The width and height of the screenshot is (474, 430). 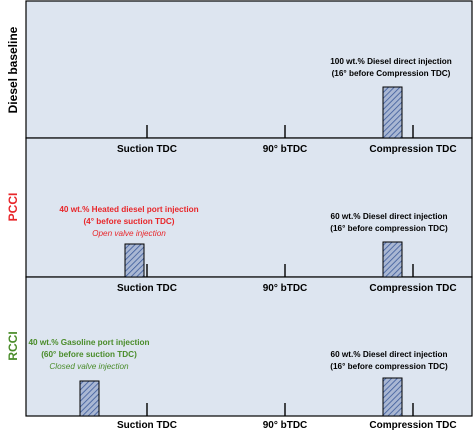 I want to click on rcci-di-annotation-line1: 60 wt.% Diesel direct injection, so click(x=389, y=354).